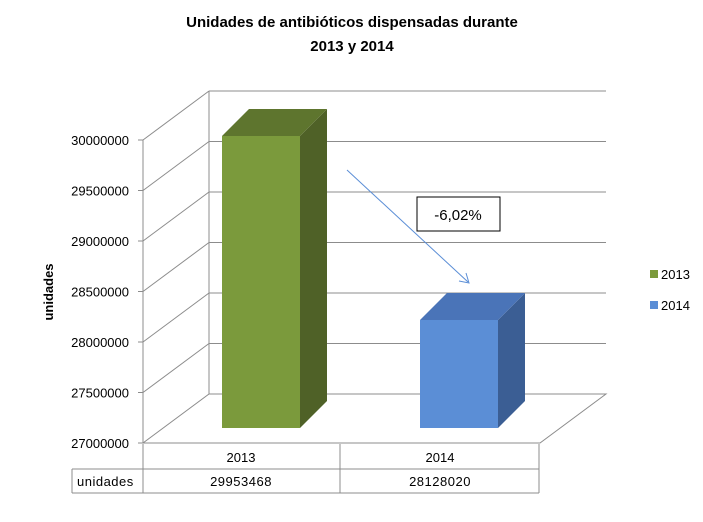  I want to click on data-table: 2013 2014 unidades 29953468 28128020, so click(305, 469).